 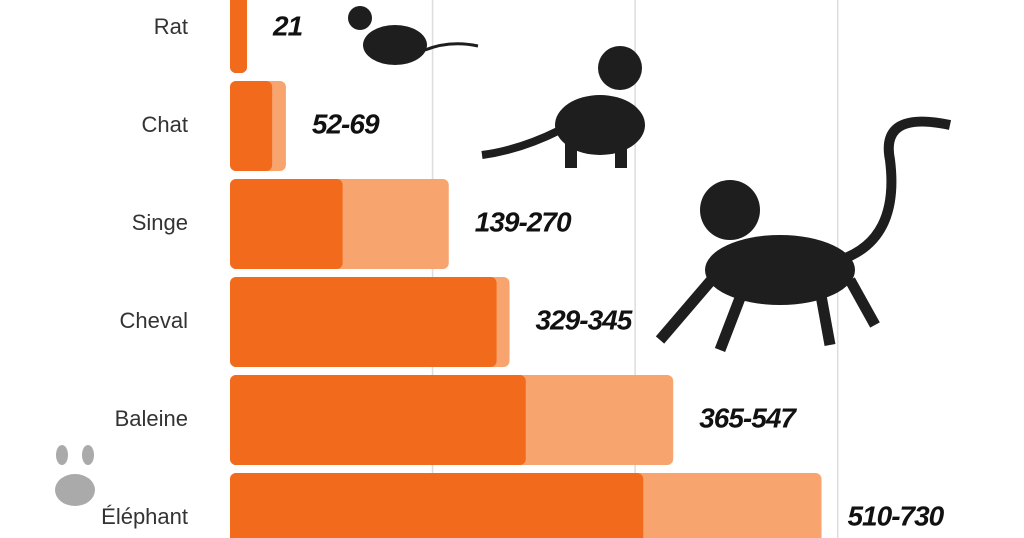 I want to click on category-label: Cheval, so click(x=154, y=320).